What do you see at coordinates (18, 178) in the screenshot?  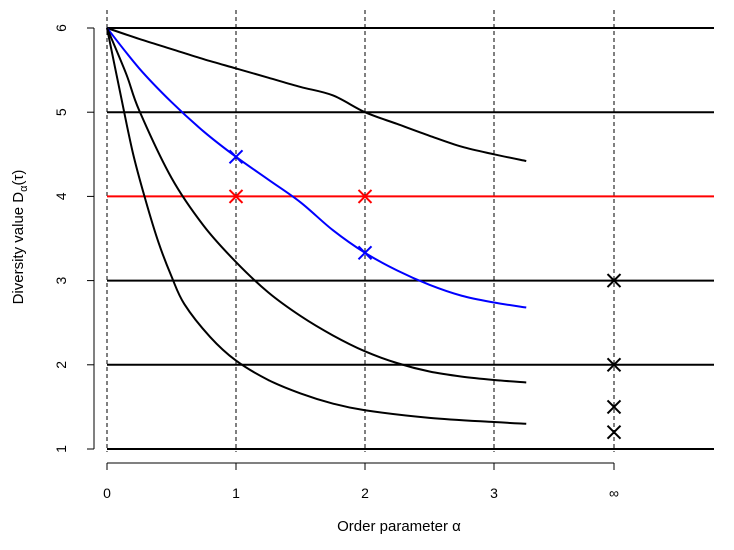 I see `y-axis-label-suffix: (τ)` at bounding box center [18, 178].